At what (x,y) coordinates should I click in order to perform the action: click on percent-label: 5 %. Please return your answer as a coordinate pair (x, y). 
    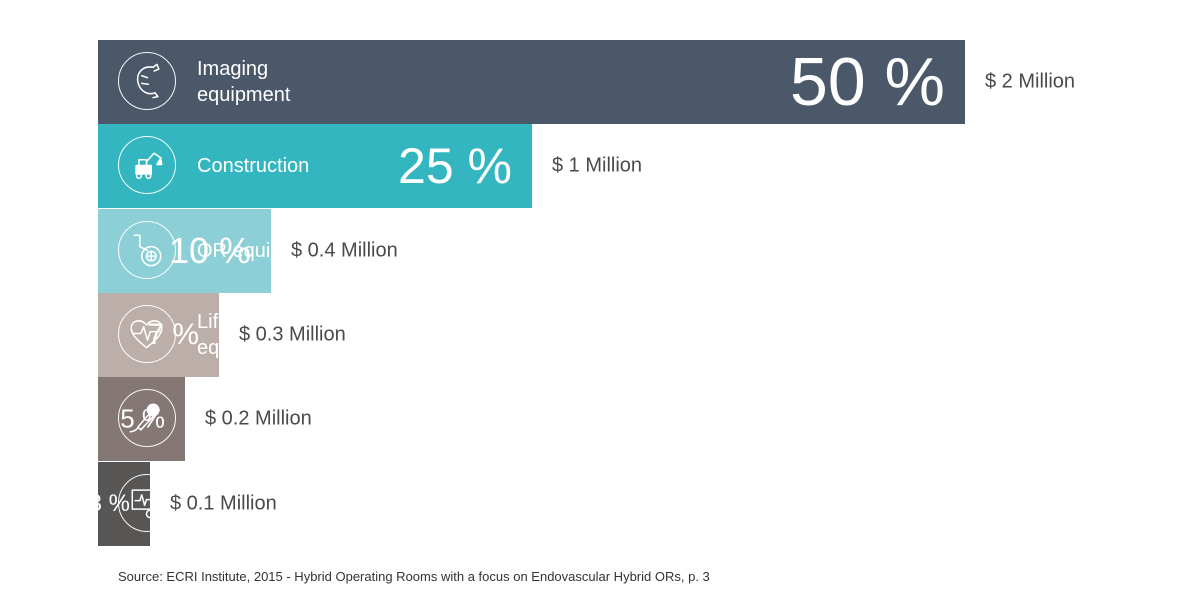
    Looking at the image, I should click on (142, 418).